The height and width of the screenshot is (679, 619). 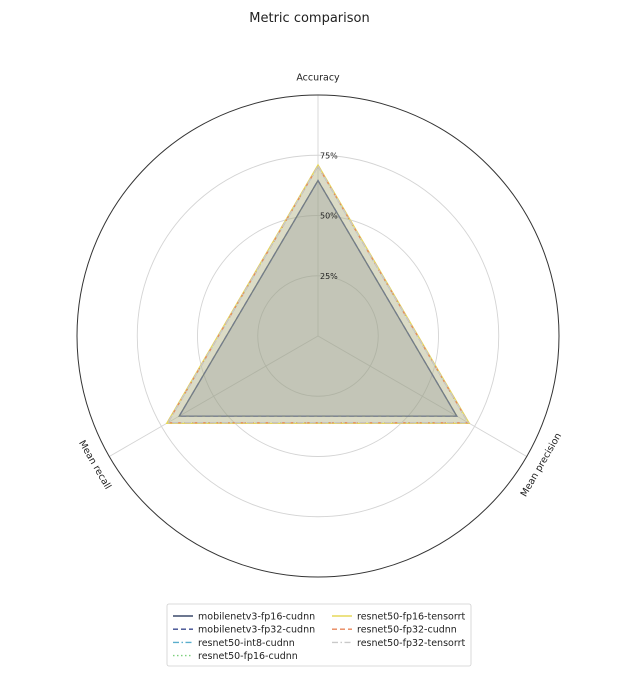 I want to click on legend-item-mobilenetv3-fp16-cudnn: mobilenetv3-fp16-cudnn, so click(x=244, y=617).